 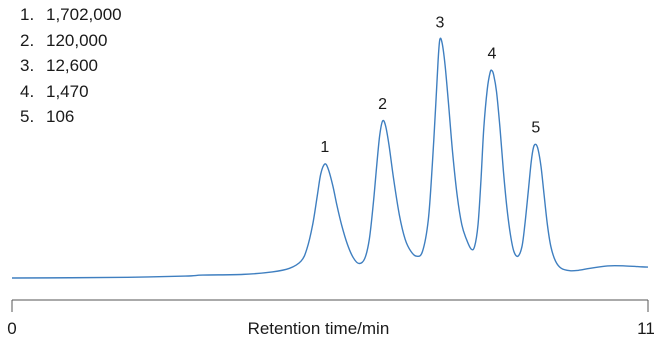 I want to click on x-tick-label-start: 0, so click(x=11, y=328).